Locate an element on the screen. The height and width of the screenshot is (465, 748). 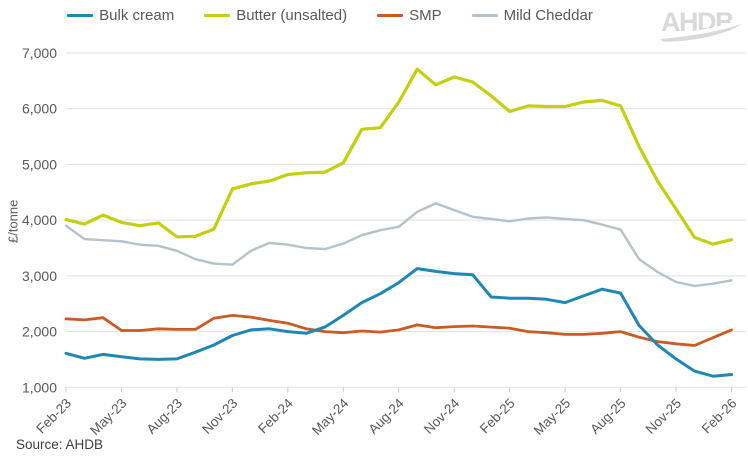
legend-label: Butter (unsalted) is located at coordinates (292, 15).